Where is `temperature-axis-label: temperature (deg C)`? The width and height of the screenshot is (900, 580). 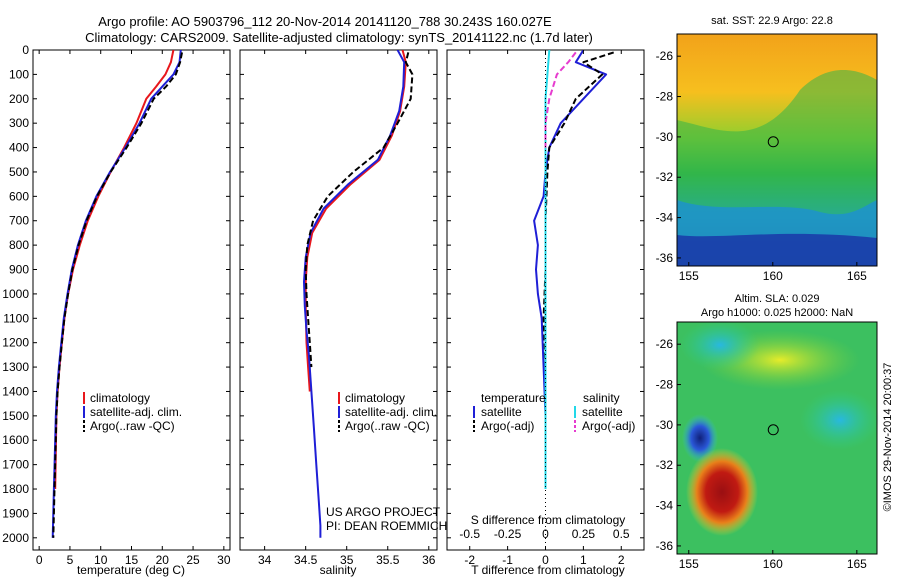 temperature-axis-label: temperature (deg C) is located at coordinates (131, 570).